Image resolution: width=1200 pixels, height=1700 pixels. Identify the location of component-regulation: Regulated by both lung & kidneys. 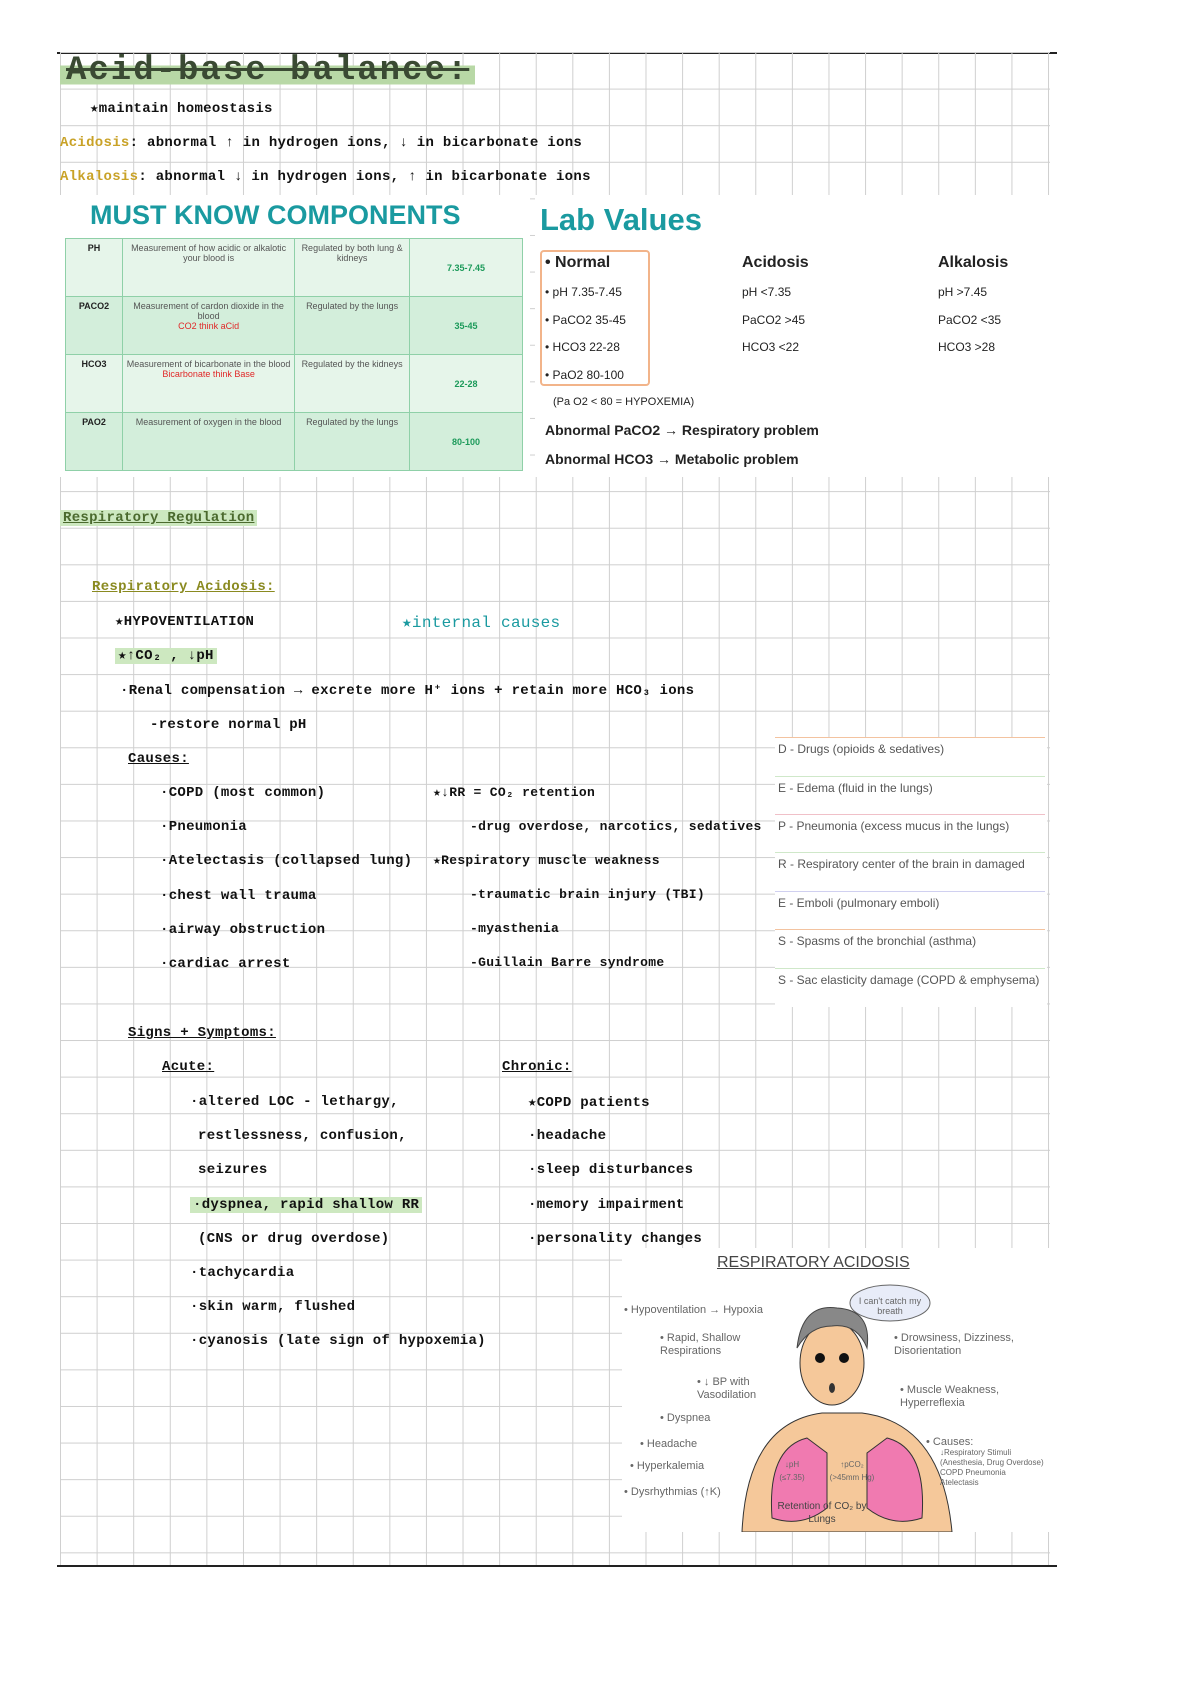
(352, 267).